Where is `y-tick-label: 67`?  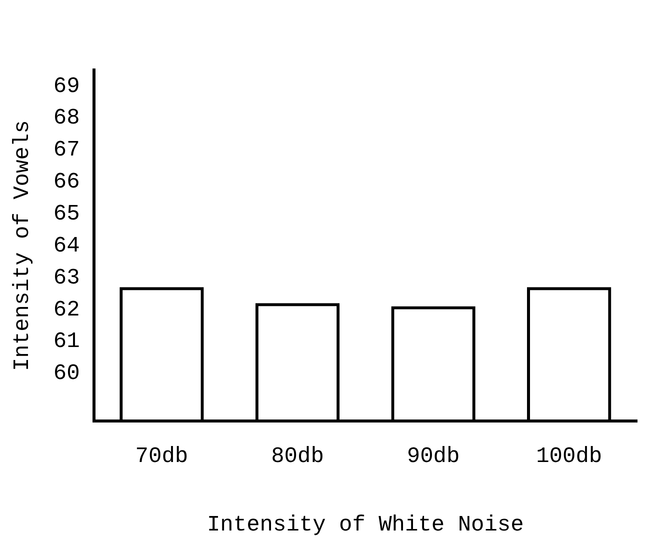
y-tick-label: 67 is located at coordinates (66, 150).